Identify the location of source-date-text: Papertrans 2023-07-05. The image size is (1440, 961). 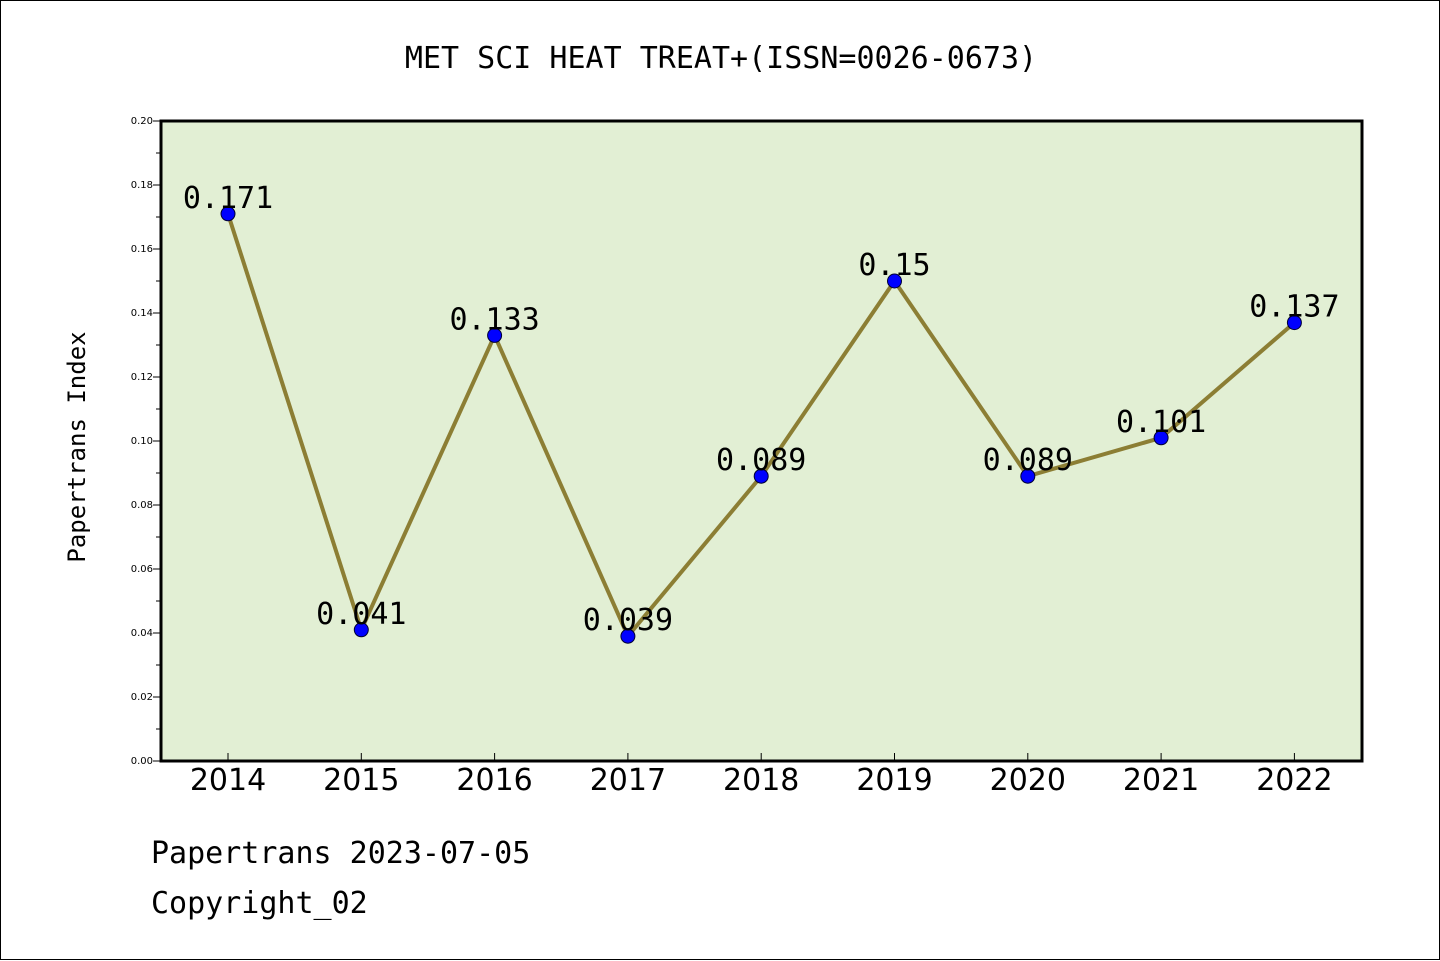
(341, 853).